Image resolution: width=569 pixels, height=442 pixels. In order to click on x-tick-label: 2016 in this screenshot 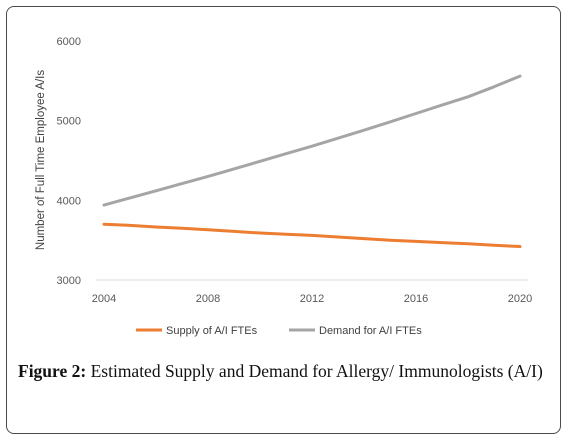, I will do `click(416, 299)`.